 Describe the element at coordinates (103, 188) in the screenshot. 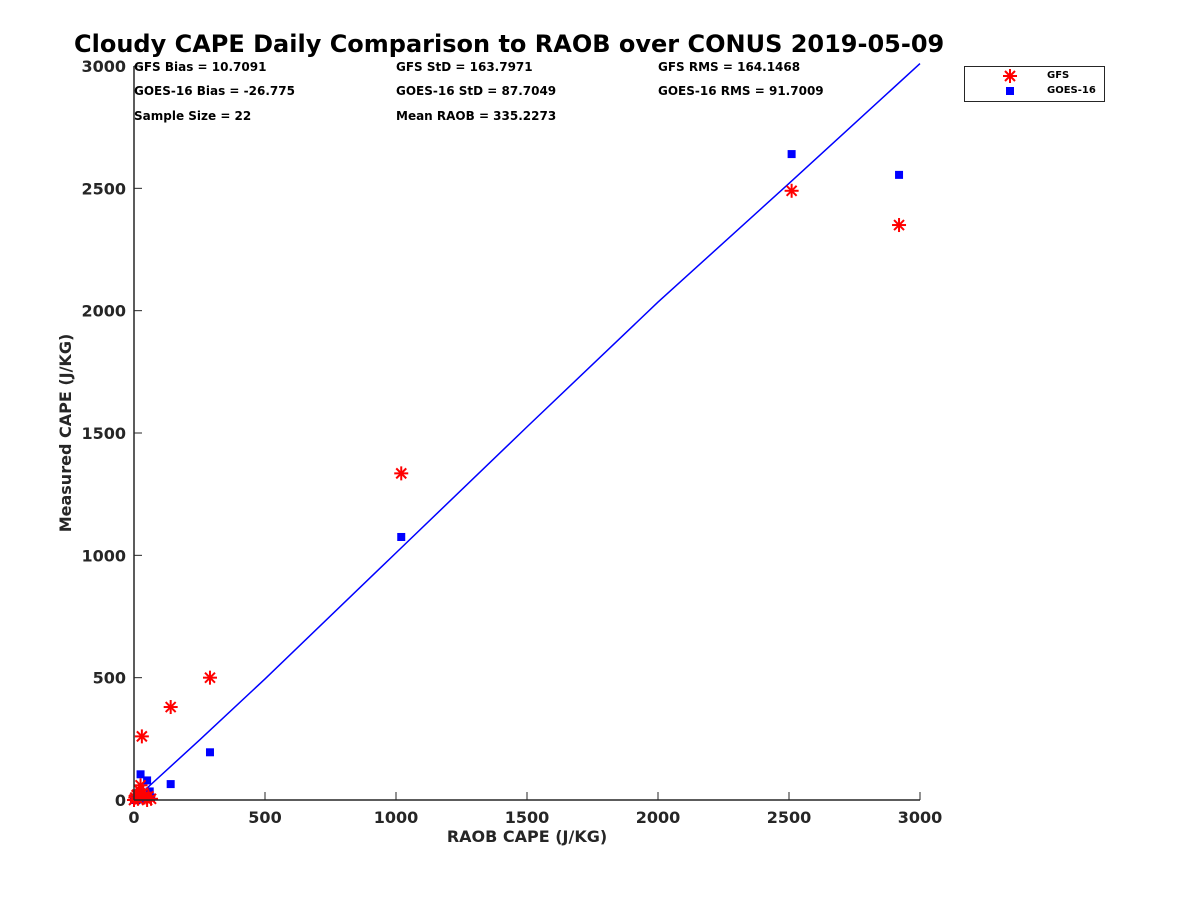

I see `y-tick-label: 2500` at that location.